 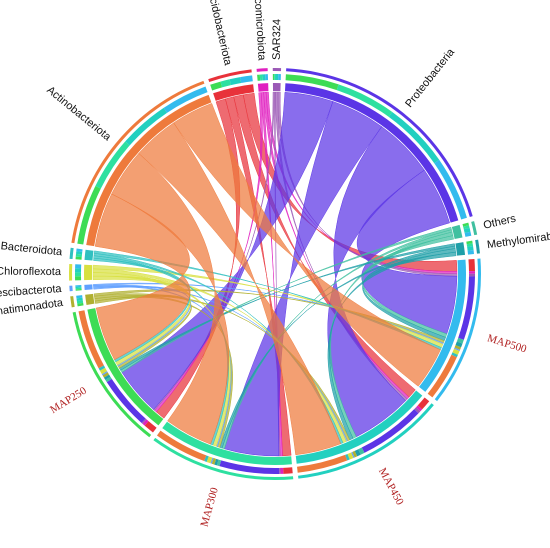 What do you see at coordinates (209, 507) in the screenshot?
I see `sample-label: MAP300` at bounding box center [209, 507].